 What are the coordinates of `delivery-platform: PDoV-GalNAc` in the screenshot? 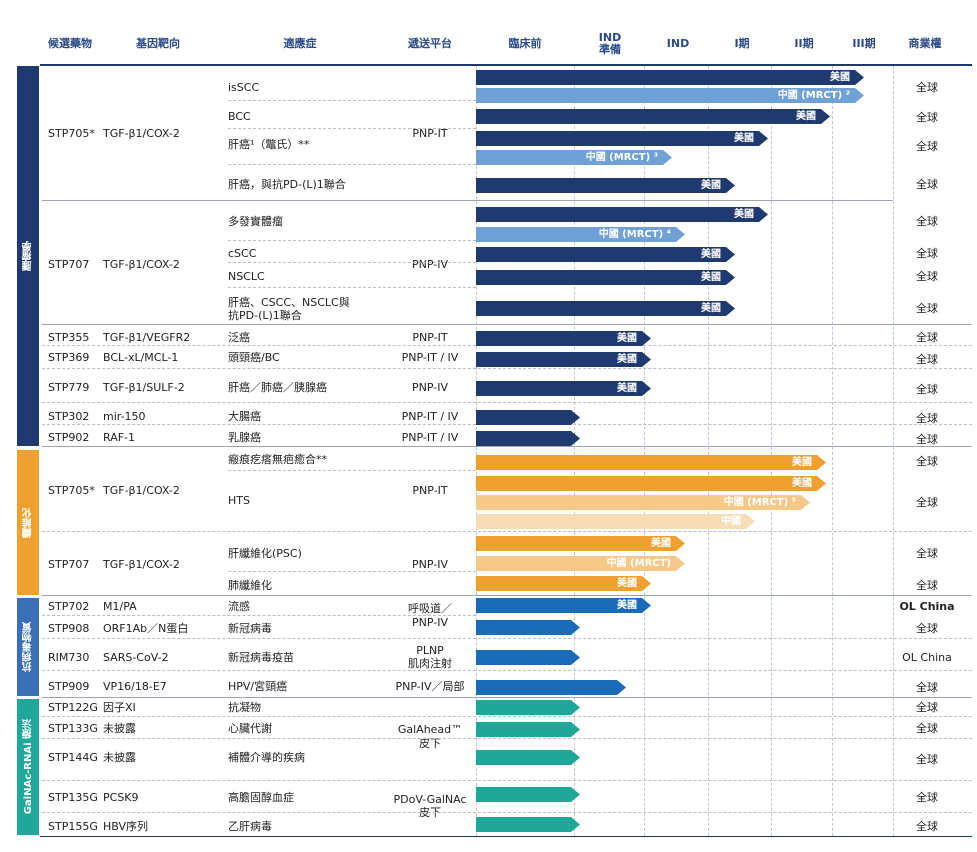 It's located at (430, 799).